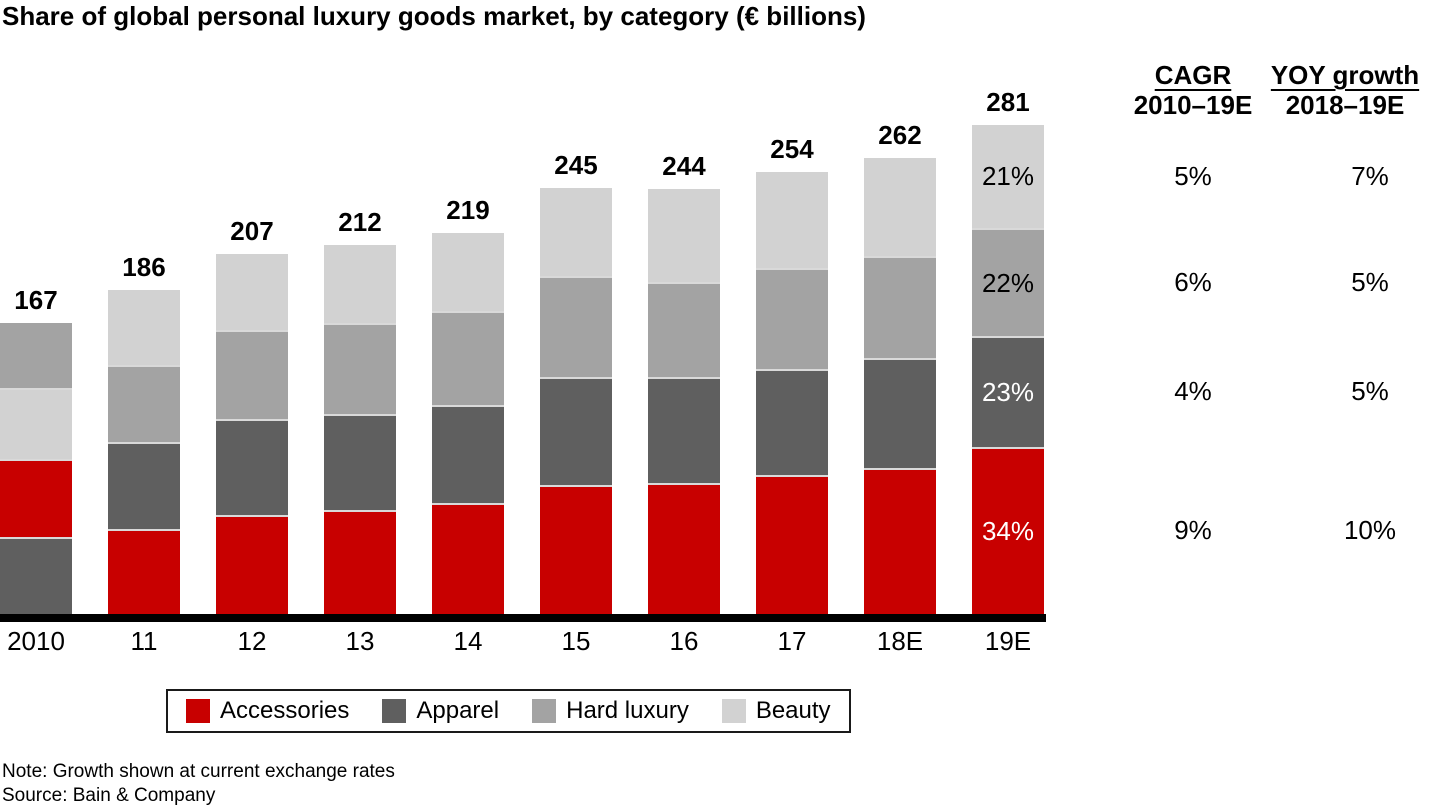 The image size is (1440, 810). I want to click on legend-item: Apparel, so click(440, 711).